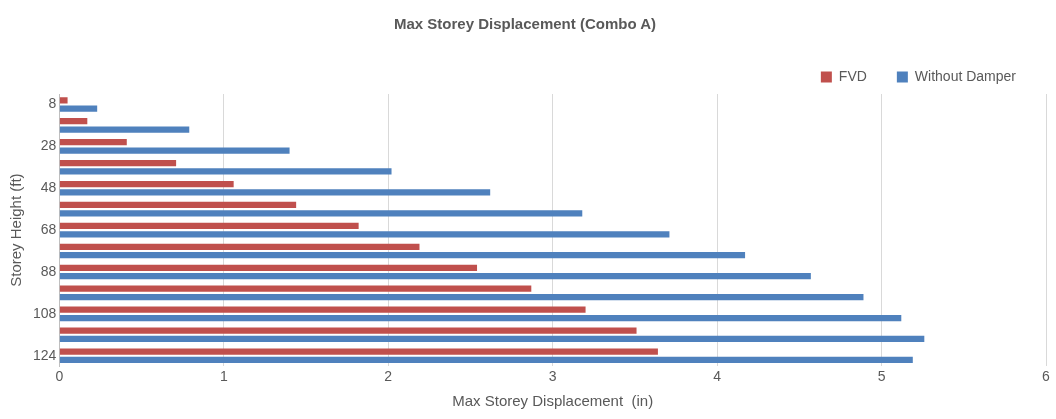  What do you see at coordinates (223, 376) in the screenshot?
I see `x-tick-label: 1` at bounding box center [223, 376].